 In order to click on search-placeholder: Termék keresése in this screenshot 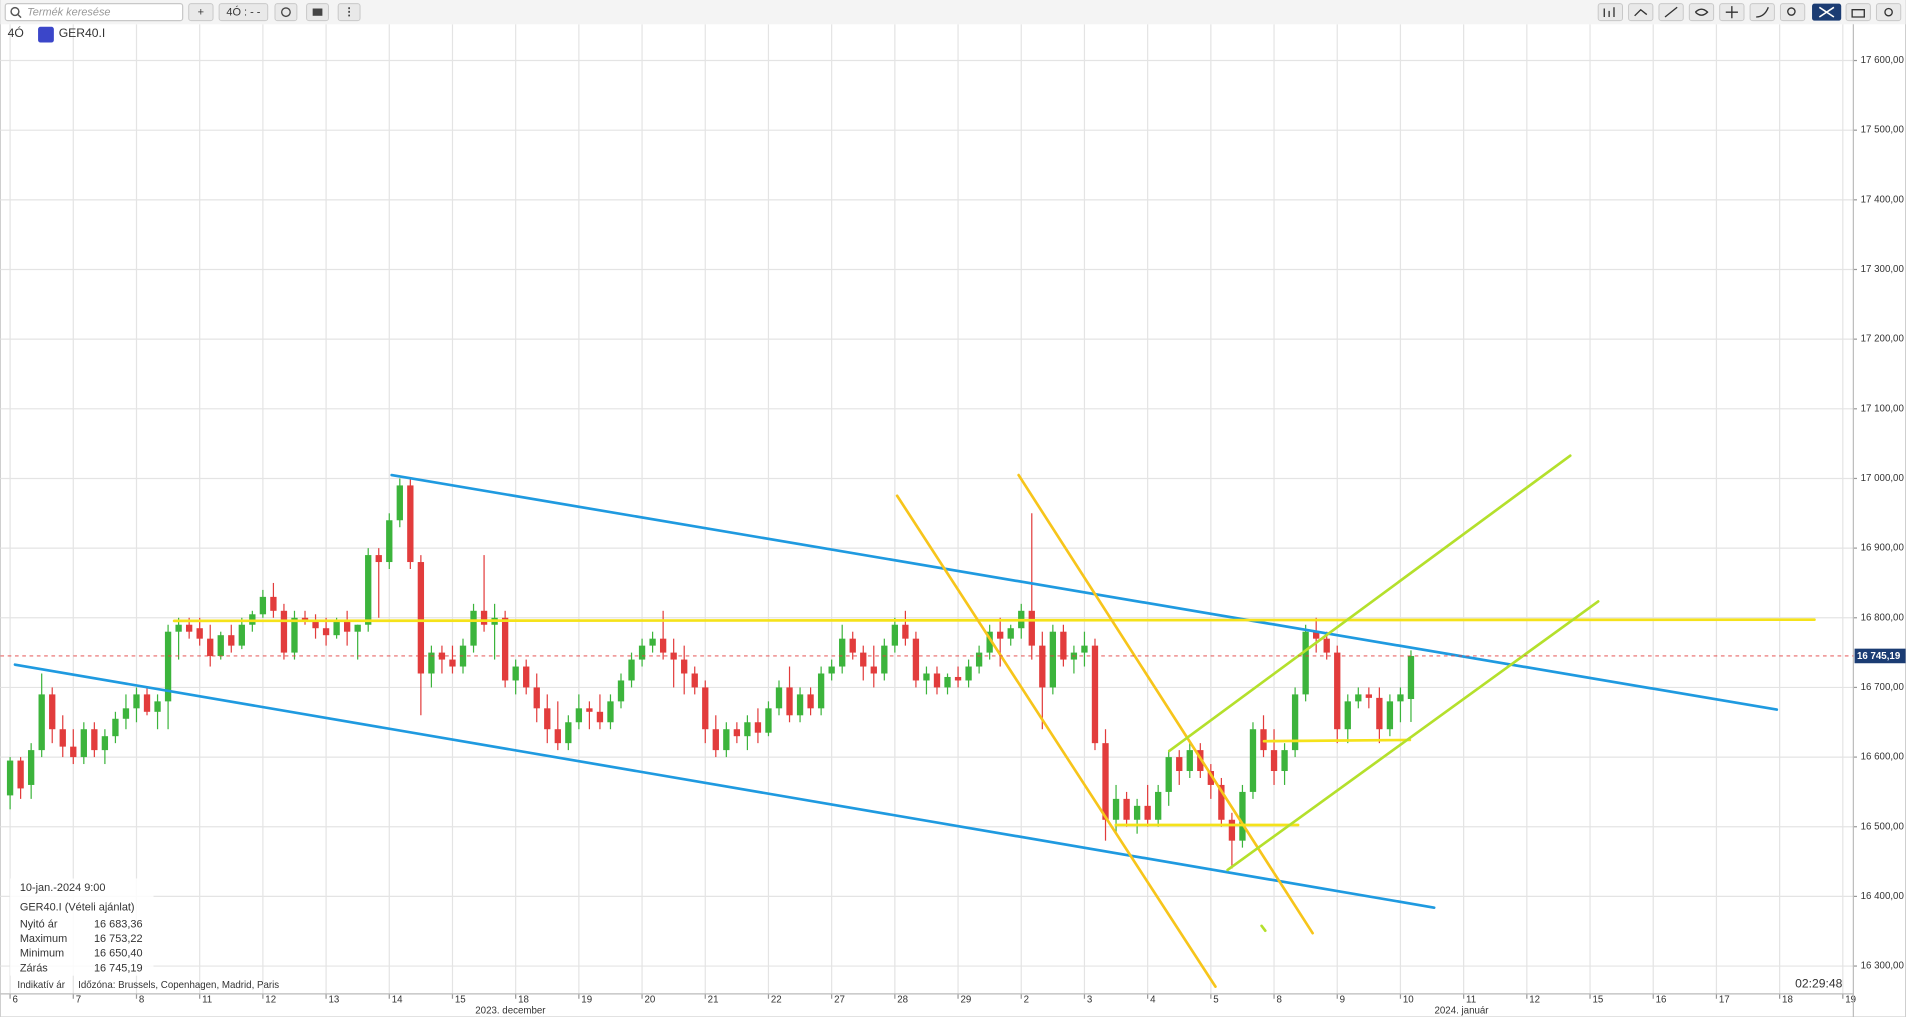, I will do `click(68, 13)`.